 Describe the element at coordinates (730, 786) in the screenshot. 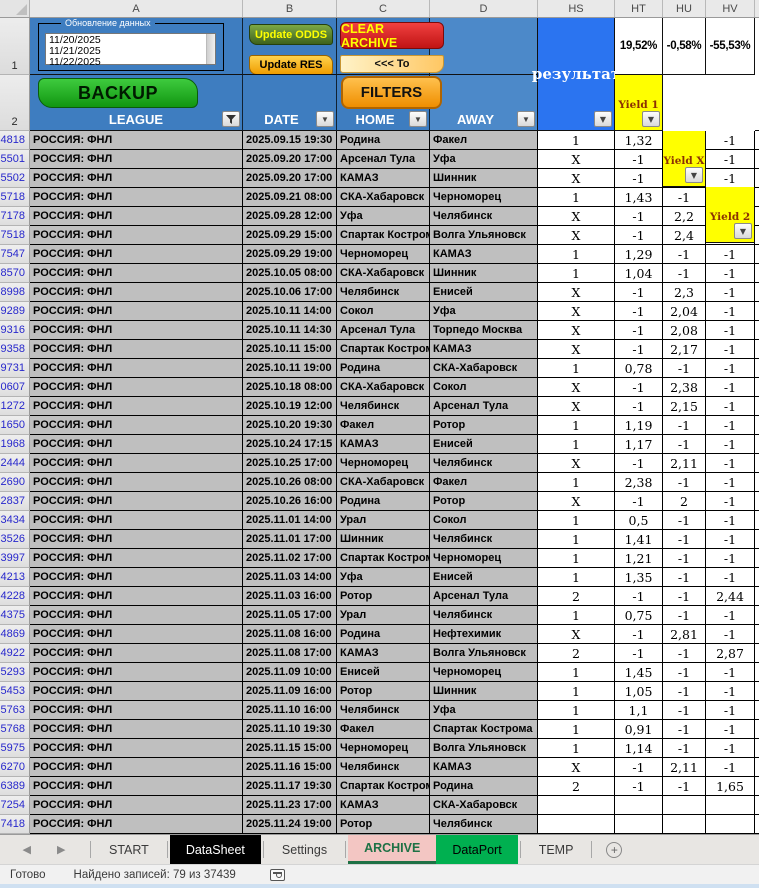

I see `yield2-cell: 1,65` at that location.